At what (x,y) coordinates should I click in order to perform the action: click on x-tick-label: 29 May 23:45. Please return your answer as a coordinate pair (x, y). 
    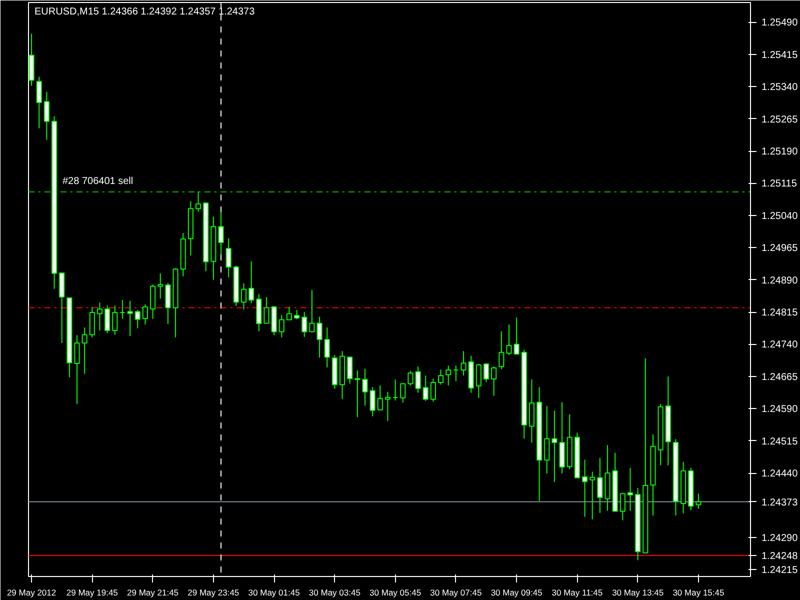
    Looking at the image, I should click on (214, 593).